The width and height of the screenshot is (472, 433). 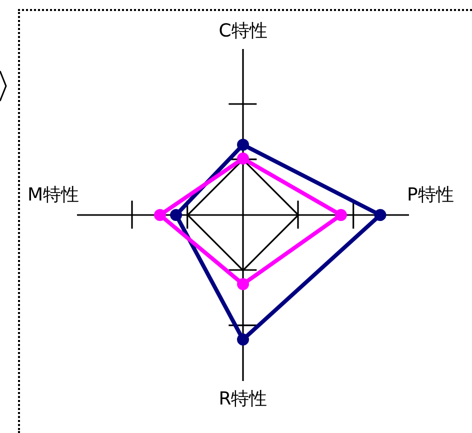 What do you see at coordinates (243, 399) in the screenshot?
I see `spoke-label: R特性` at bounding box center [243, 399].